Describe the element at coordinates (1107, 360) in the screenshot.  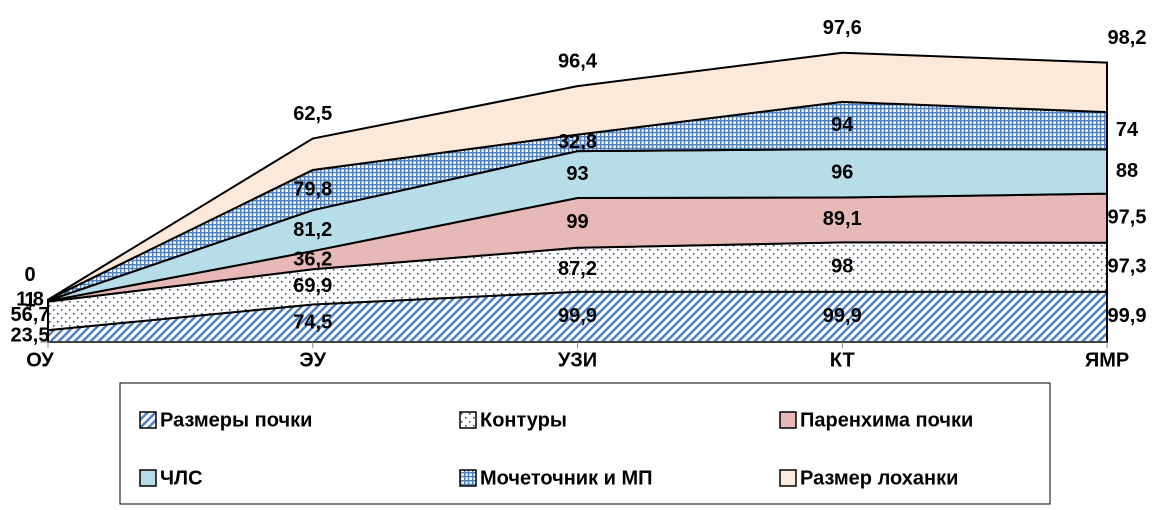
I see `x-tick-label: ЯМР` at that location.